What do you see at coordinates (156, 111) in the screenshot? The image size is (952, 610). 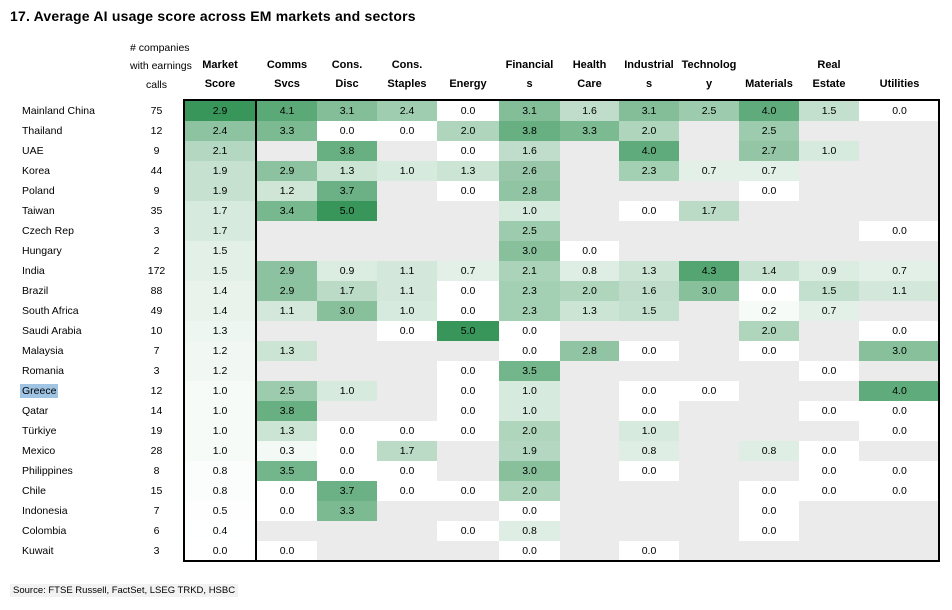 I see `companies-count: 75` at bounding box center [156, 111].